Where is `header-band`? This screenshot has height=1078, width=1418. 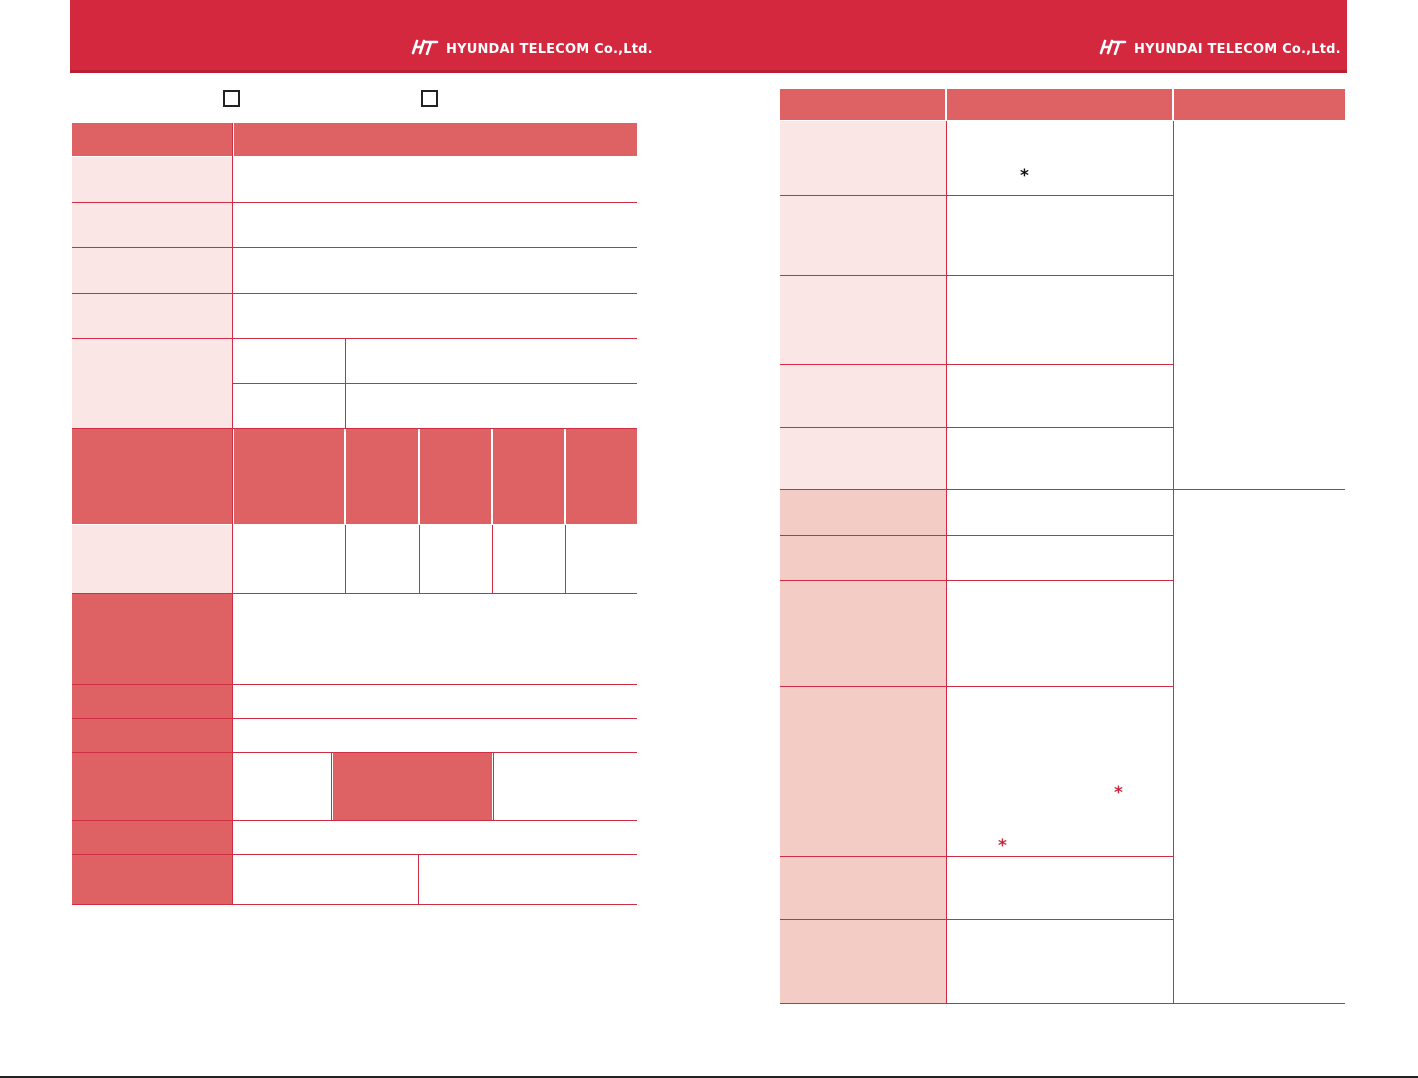
header-band is located at coordinates (708, 36).